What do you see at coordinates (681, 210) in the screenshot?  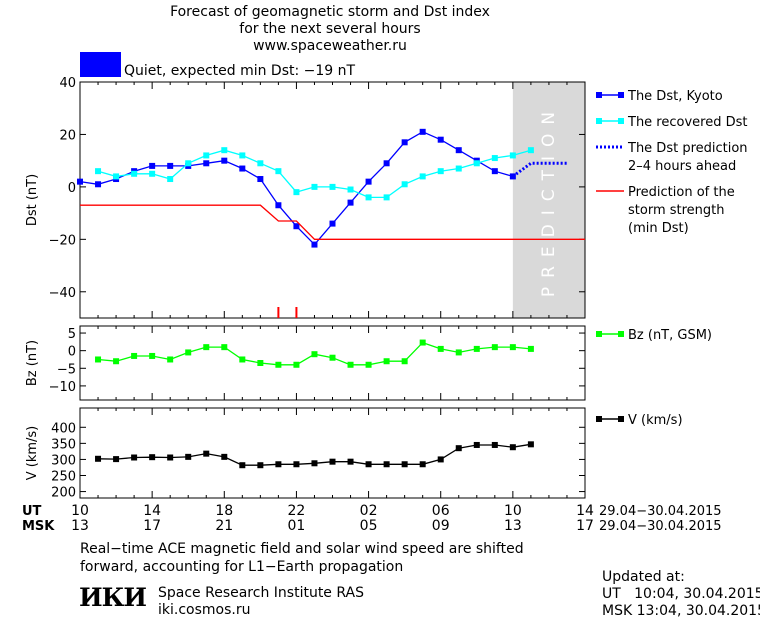 I see `legend-label-prediction-of-the-storm-strength-min-dst: Prediction of the storm strength (min Dst)` at bounding box center [681, 210].